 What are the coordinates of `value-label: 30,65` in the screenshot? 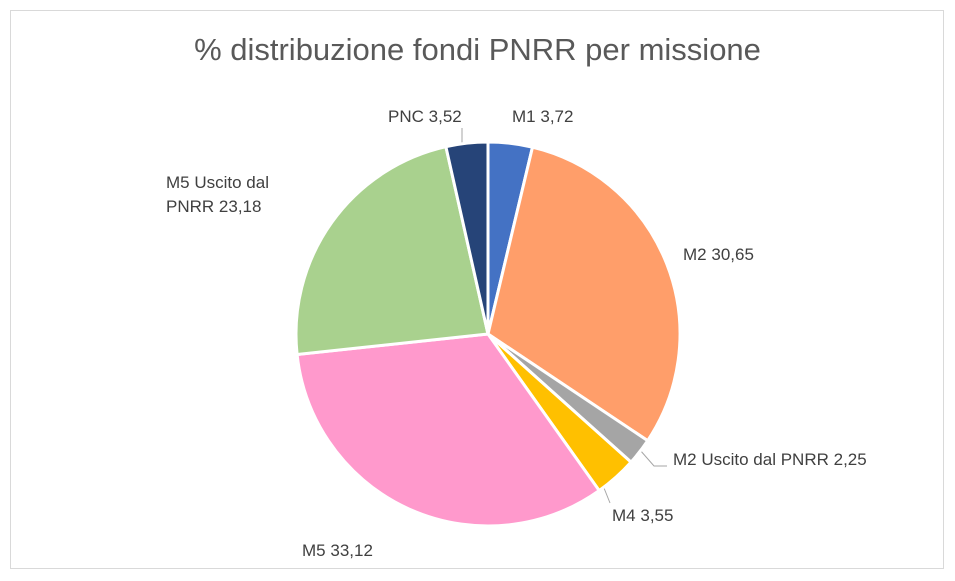 It's located at (732, 254).